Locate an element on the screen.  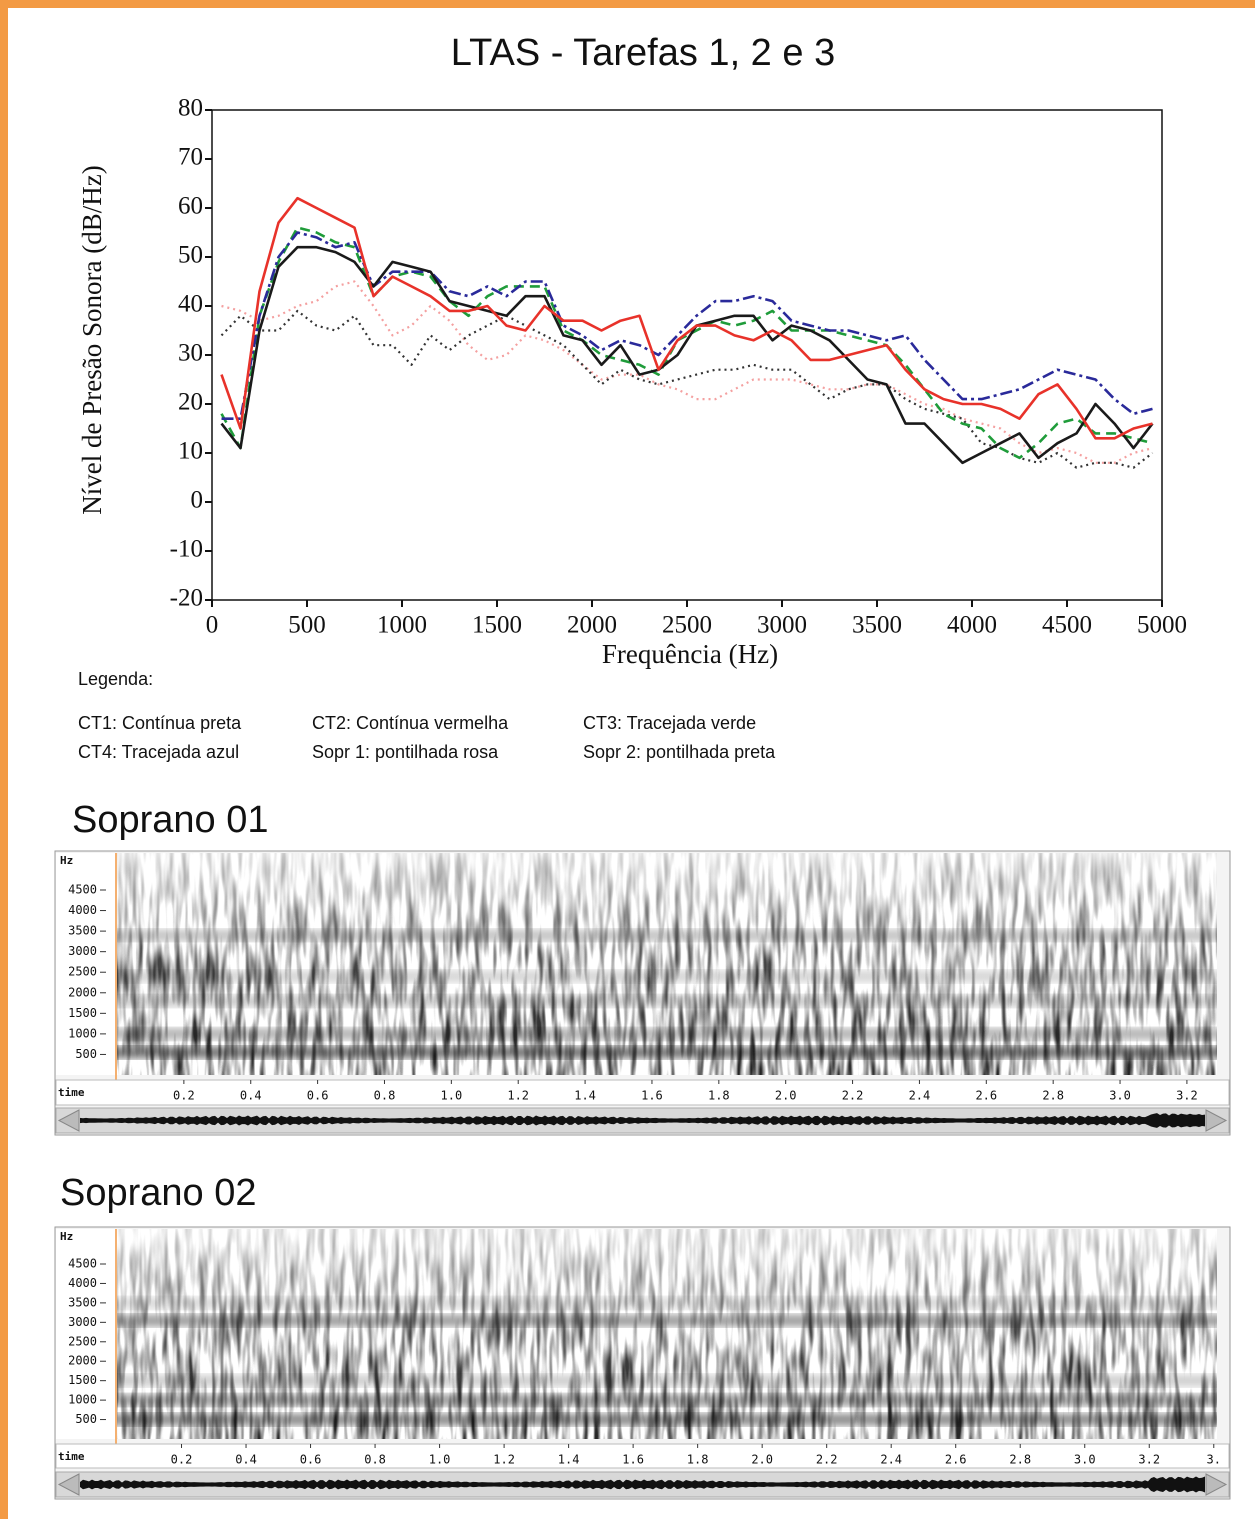
legend-entry: CT1: Contínua preta is located at coordinates (160, 723).